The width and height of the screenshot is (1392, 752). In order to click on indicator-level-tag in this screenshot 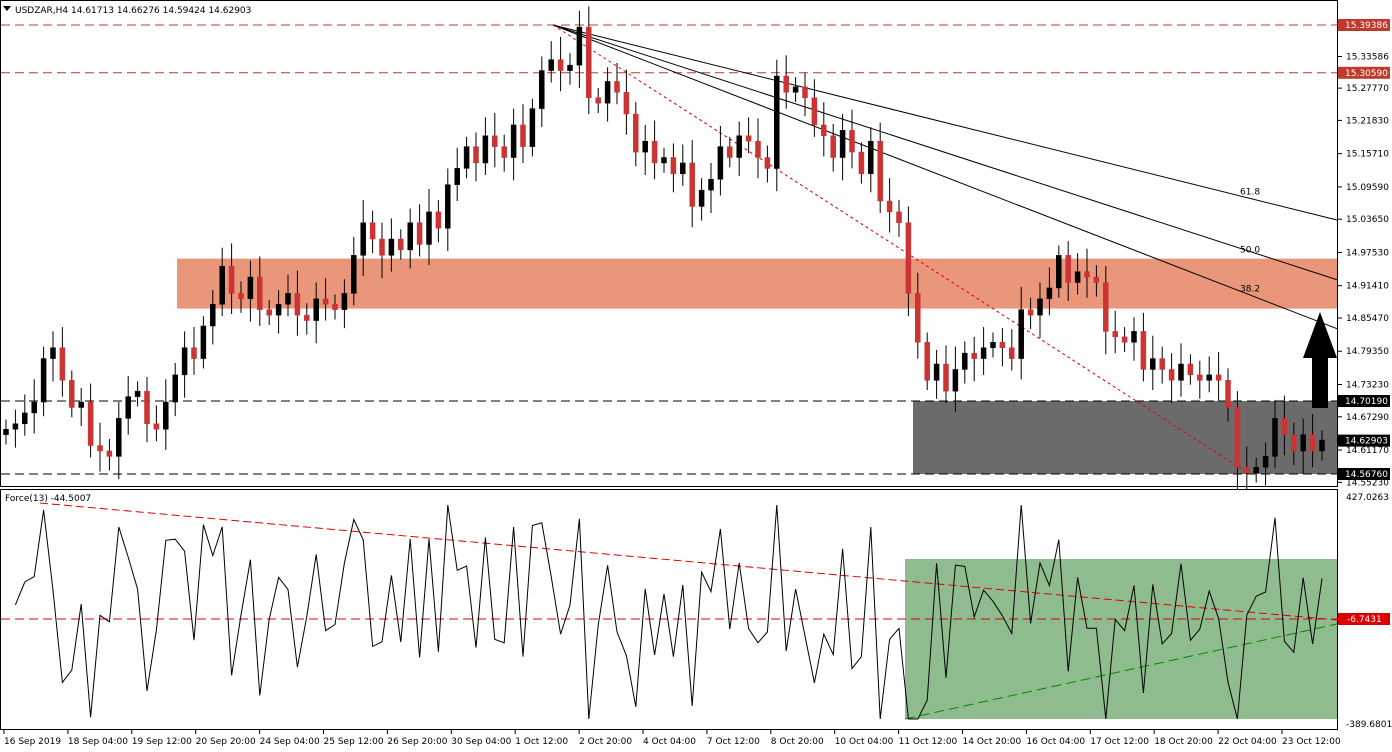, I will do `click(1364, 619)`.